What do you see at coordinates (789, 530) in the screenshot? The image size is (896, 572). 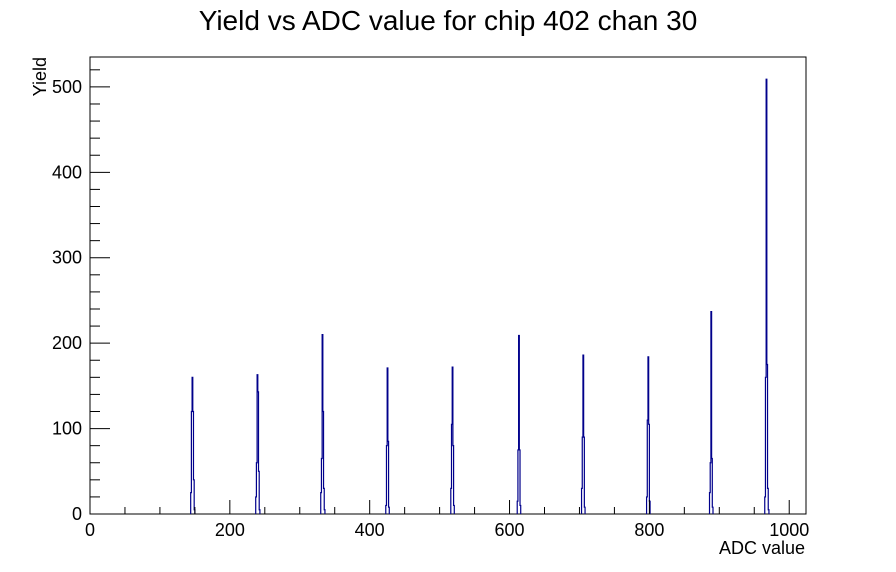 I see `x-tick-label: 1000` at bounding box center [789, 530].